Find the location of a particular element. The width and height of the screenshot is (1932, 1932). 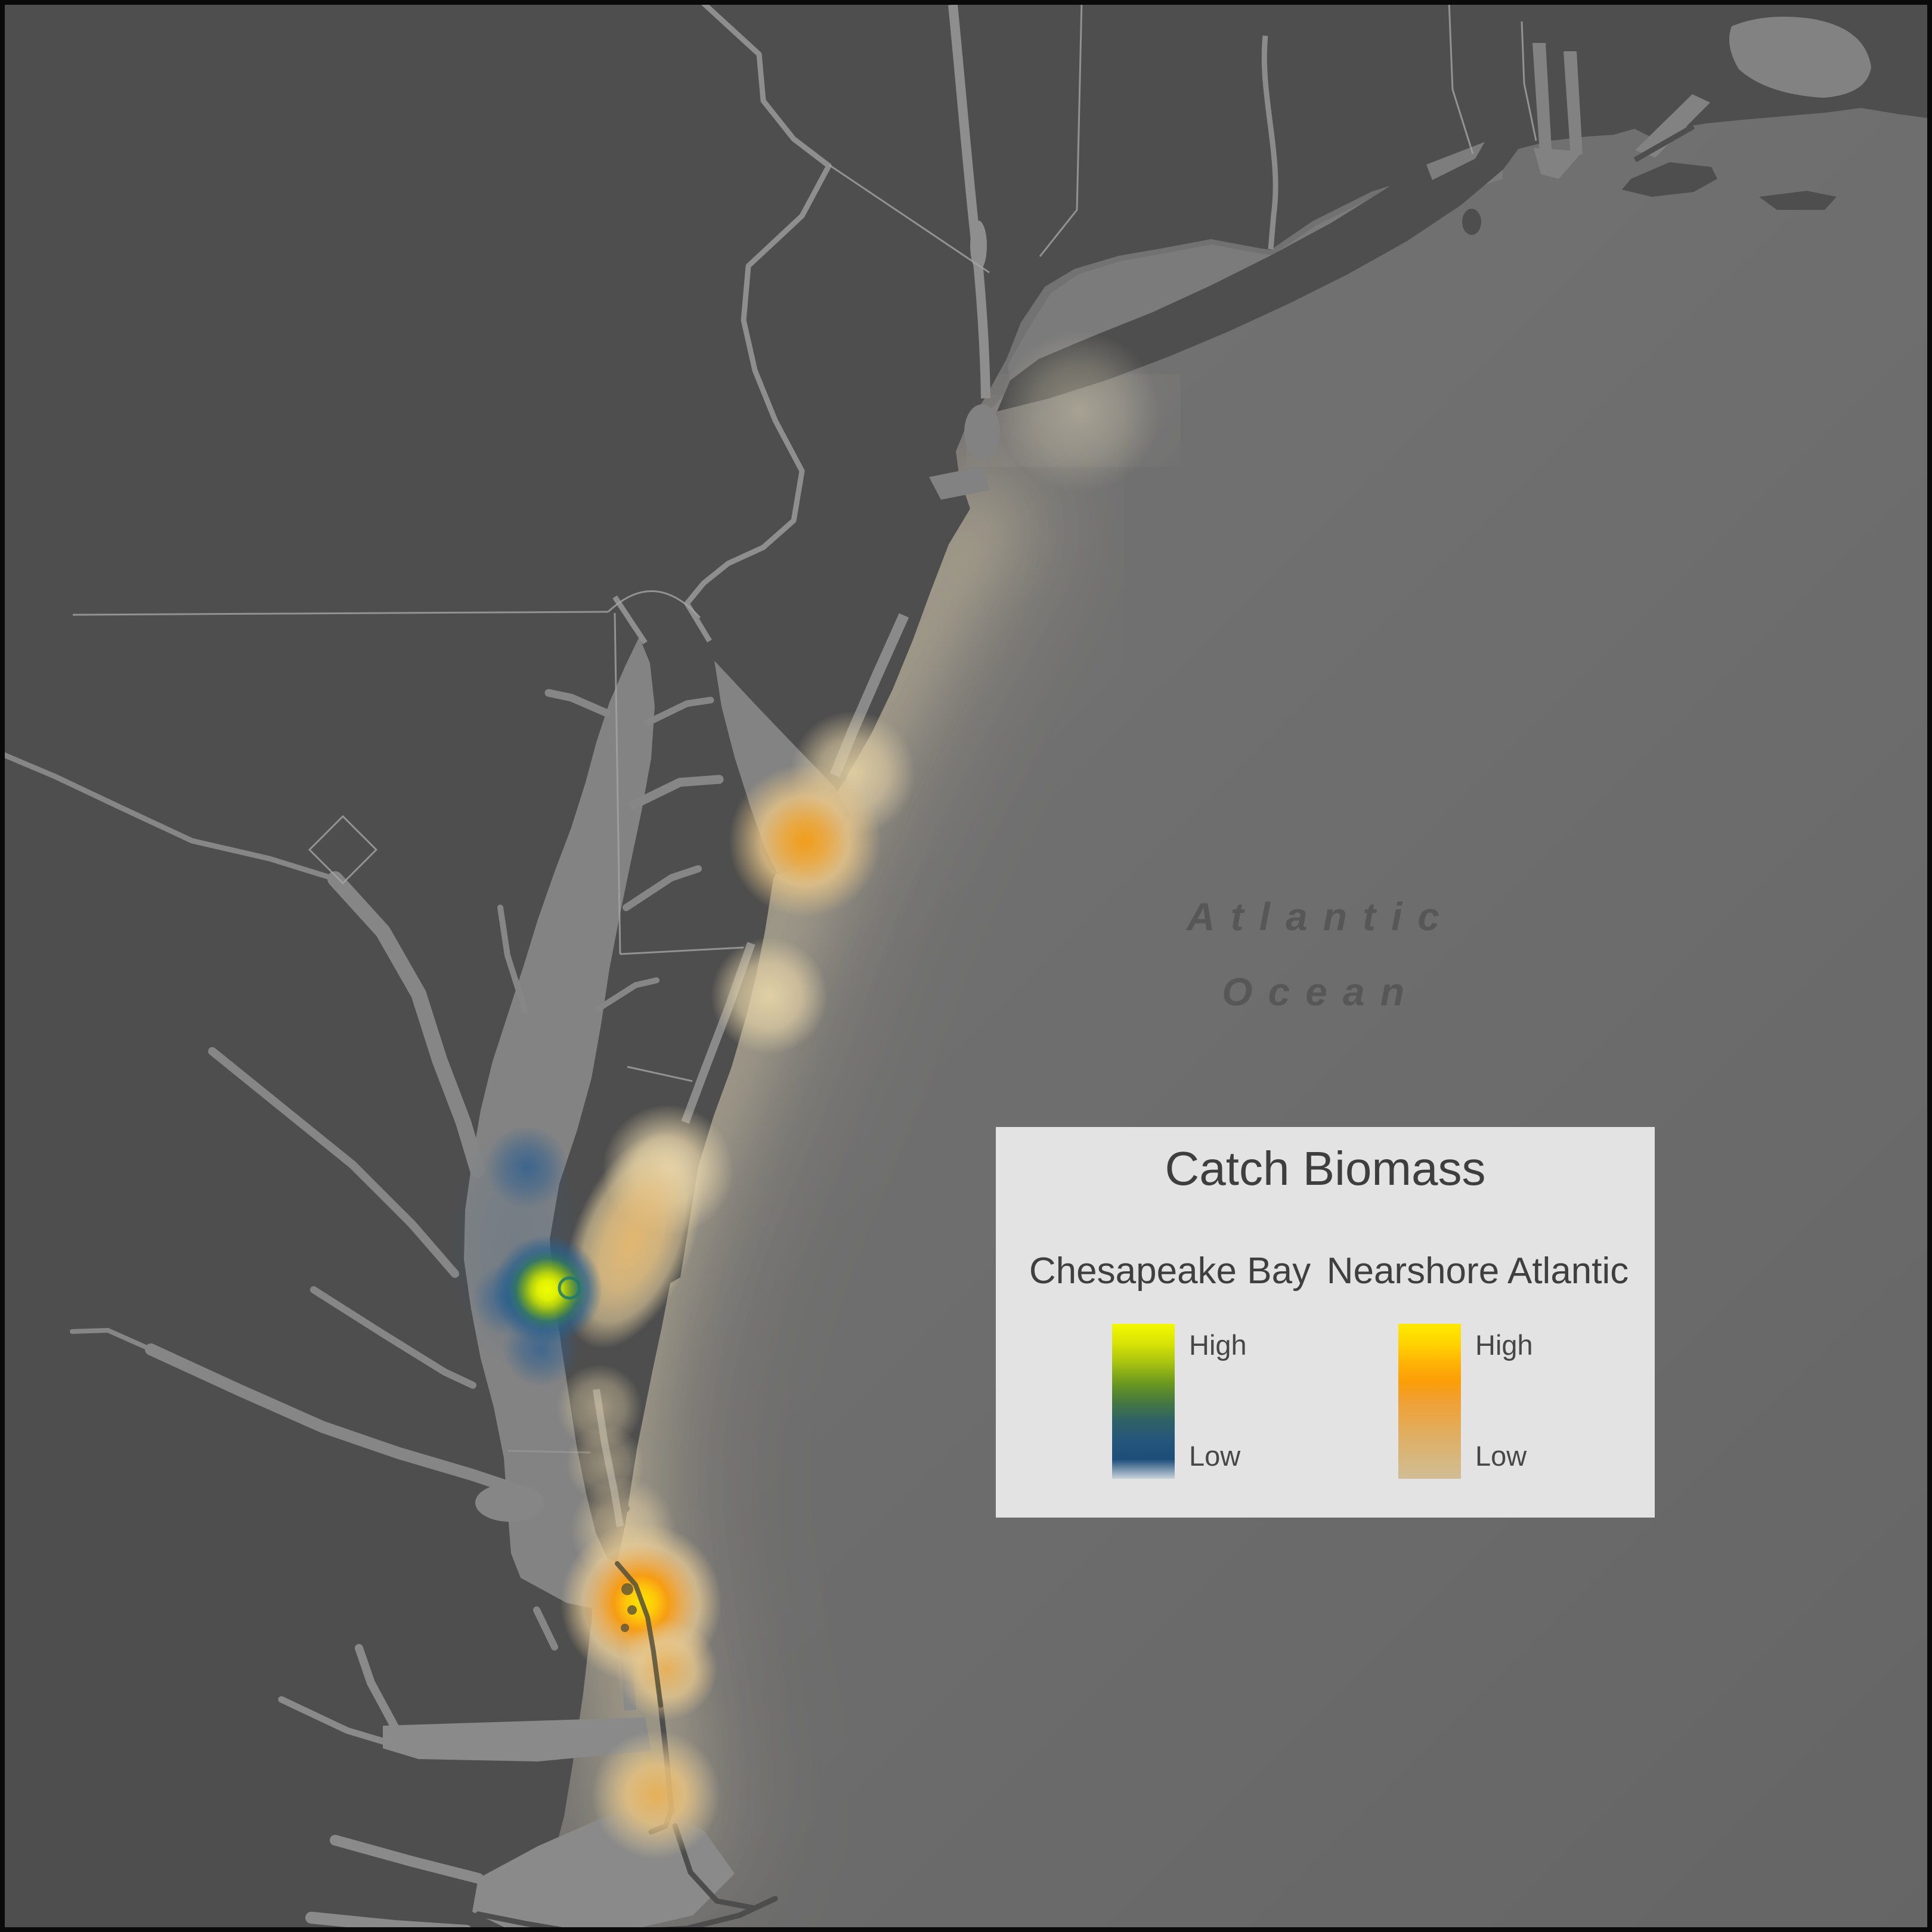

legend-label-chesapeake-bay: Chesapeake Bay is located at coordinates (1170, 1271).